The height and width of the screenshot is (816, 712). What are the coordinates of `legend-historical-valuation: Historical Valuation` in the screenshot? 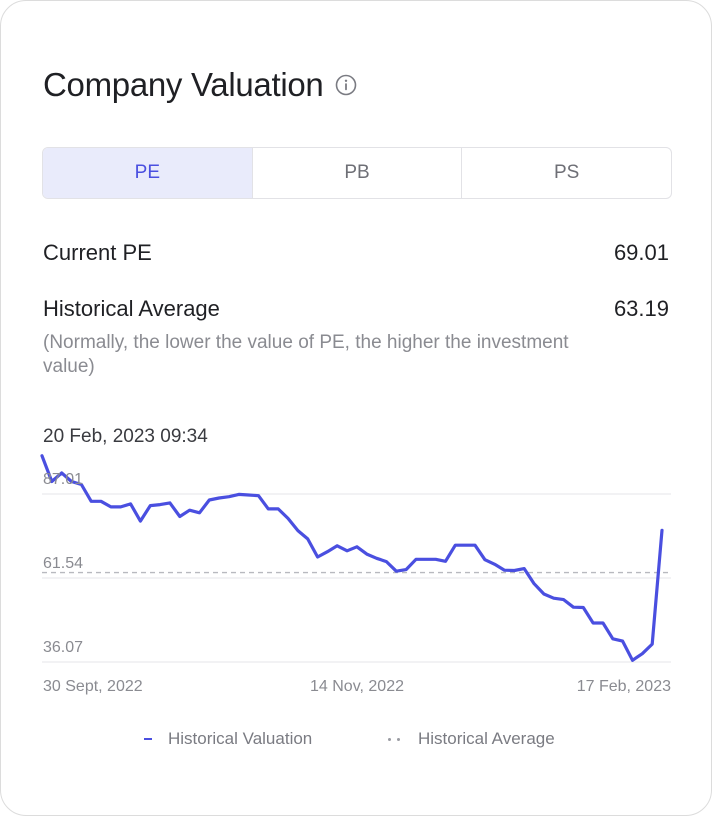 It's located at (228, 739).